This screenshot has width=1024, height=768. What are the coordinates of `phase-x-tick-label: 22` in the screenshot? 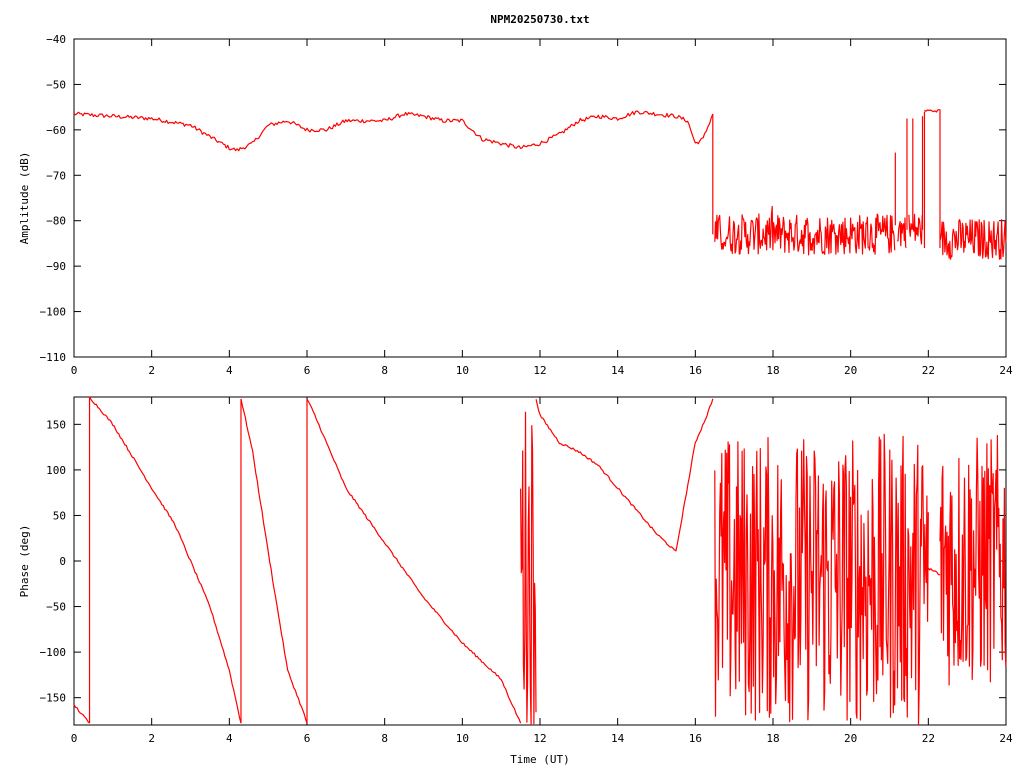 It's located at (928, 738).